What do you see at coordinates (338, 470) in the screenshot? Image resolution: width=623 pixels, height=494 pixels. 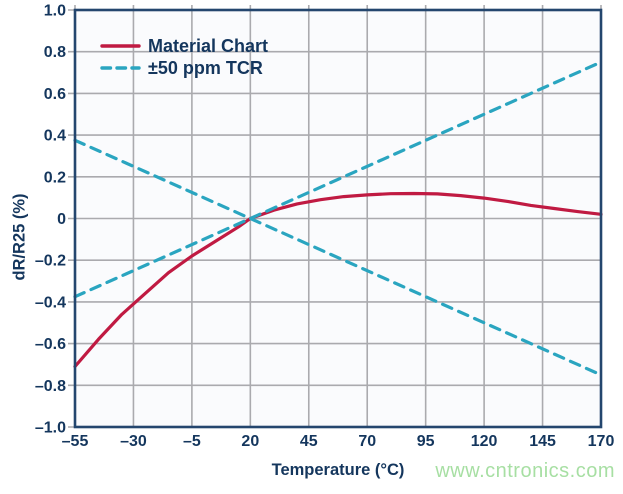 I see `x-axis-title: Temperature (°C)` at bounding box center [338, 470].